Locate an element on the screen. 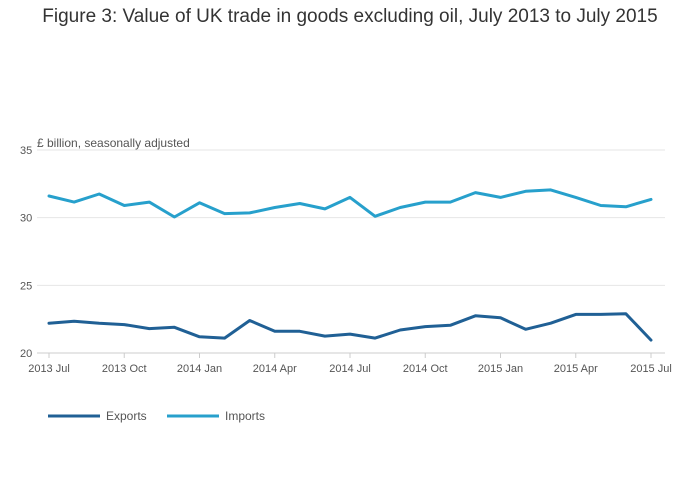 The image size is (700, 502). legend-label-imports: Imports is located at coordinates (245, 416).